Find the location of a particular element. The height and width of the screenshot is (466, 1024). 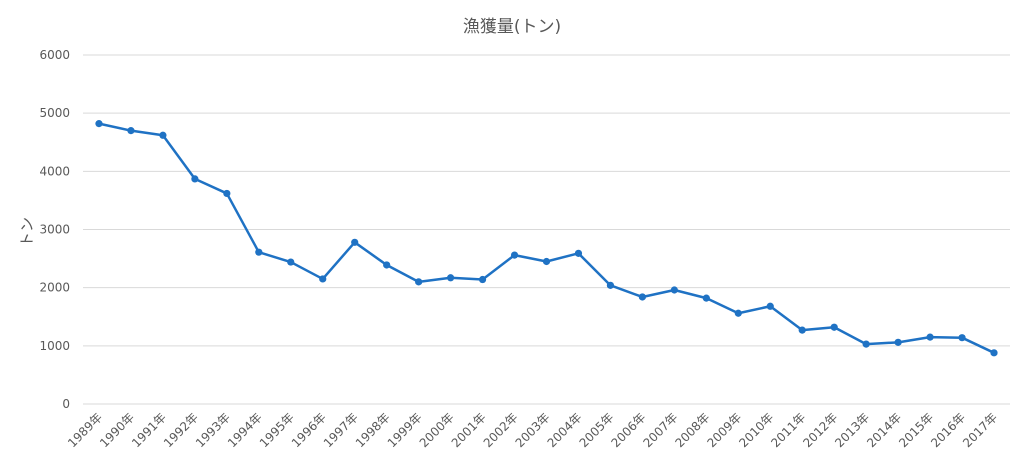

x-tick-label: 1995年 is located at coordinates (277, 430).